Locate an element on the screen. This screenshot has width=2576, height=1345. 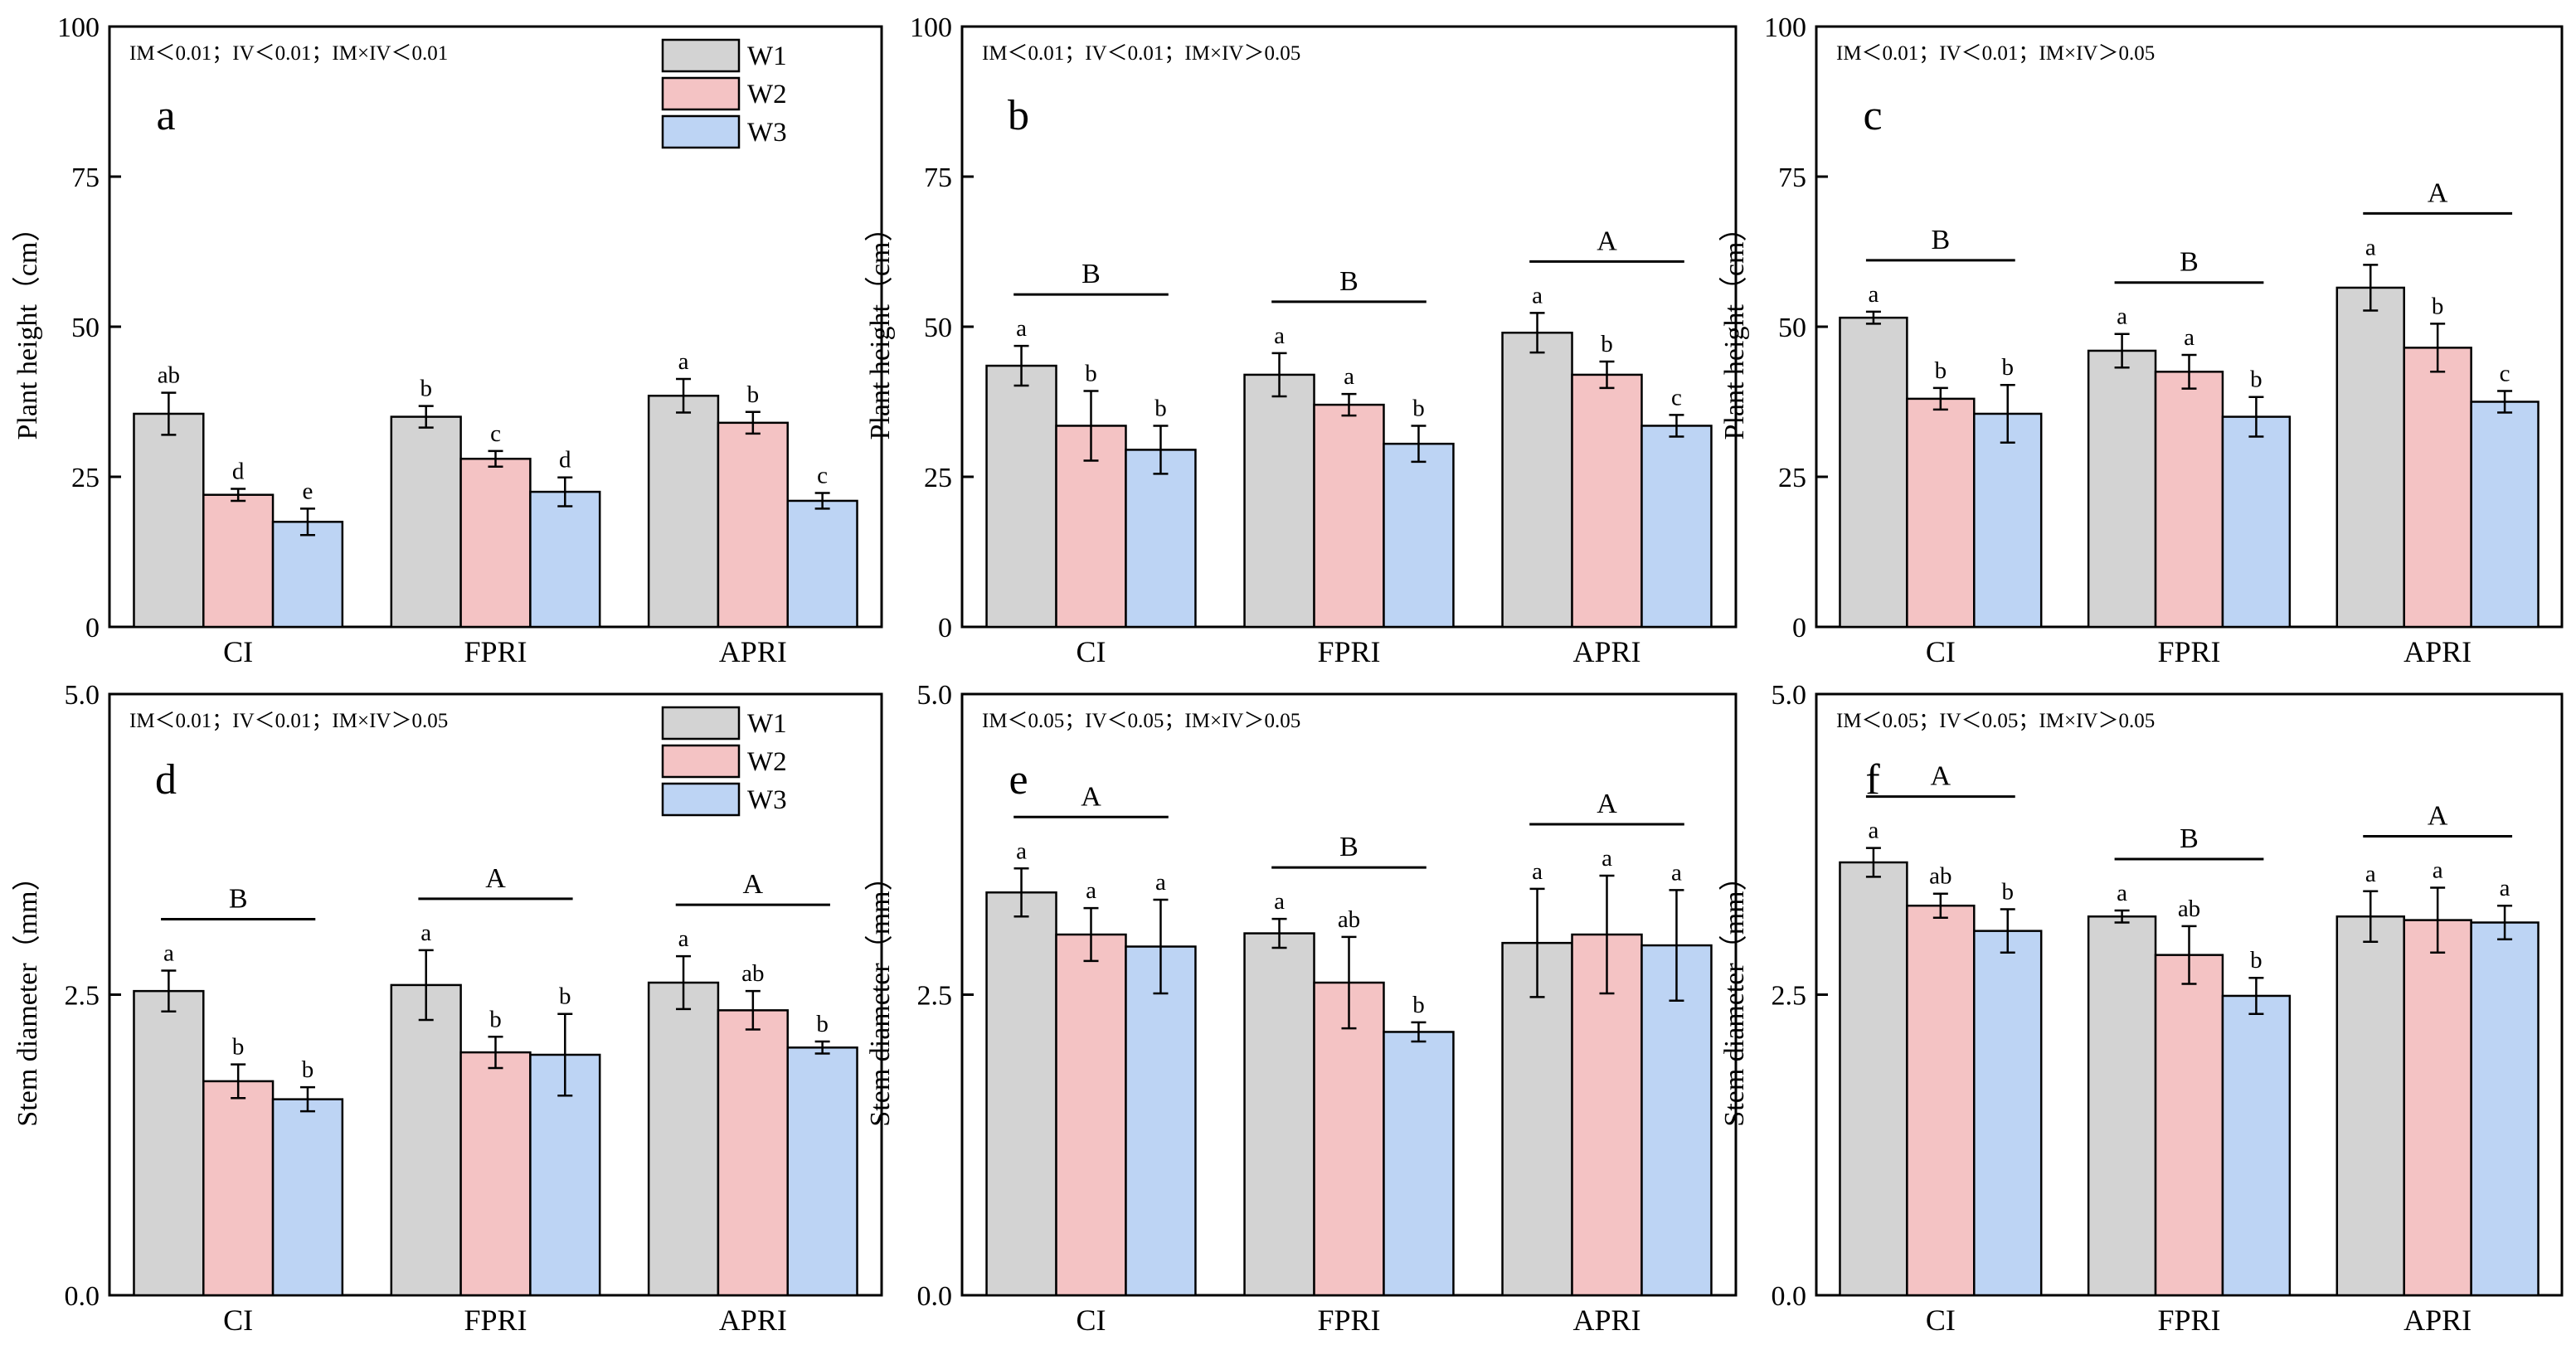
panel-label: d is located at coordinates (166, 780).